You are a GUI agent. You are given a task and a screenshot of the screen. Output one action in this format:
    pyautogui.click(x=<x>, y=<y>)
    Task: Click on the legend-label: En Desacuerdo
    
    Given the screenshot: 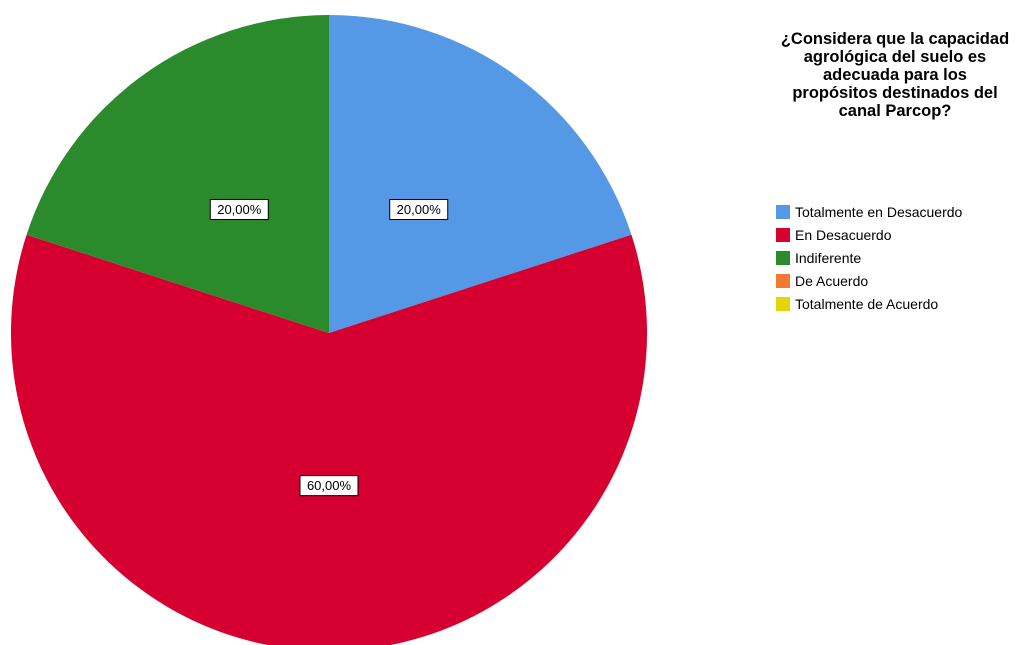 What is the action you would take?
    pyautogui.click(x=843, y=234)
    